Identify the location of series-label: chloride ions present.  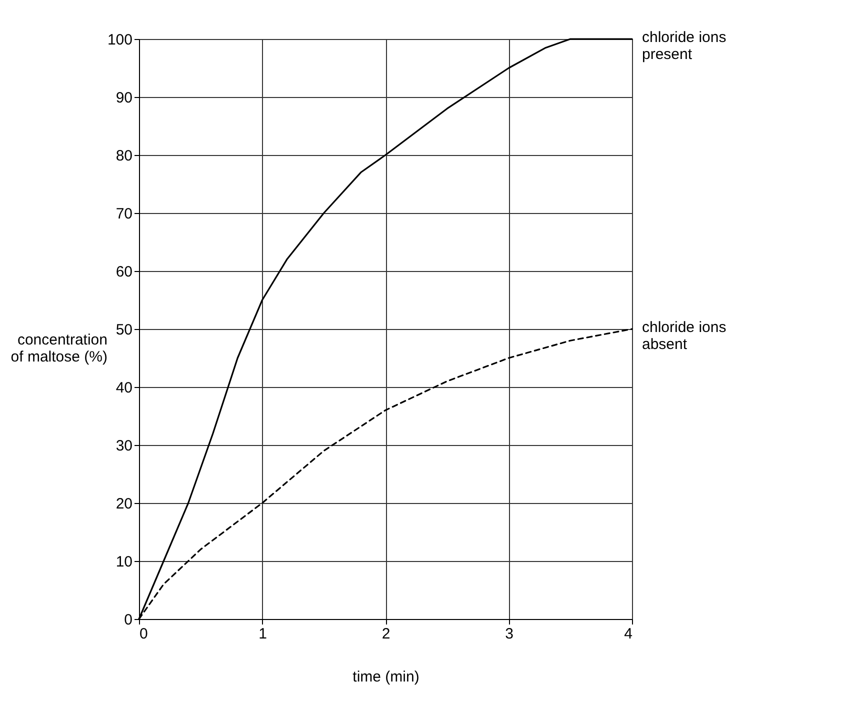
(684, 46).